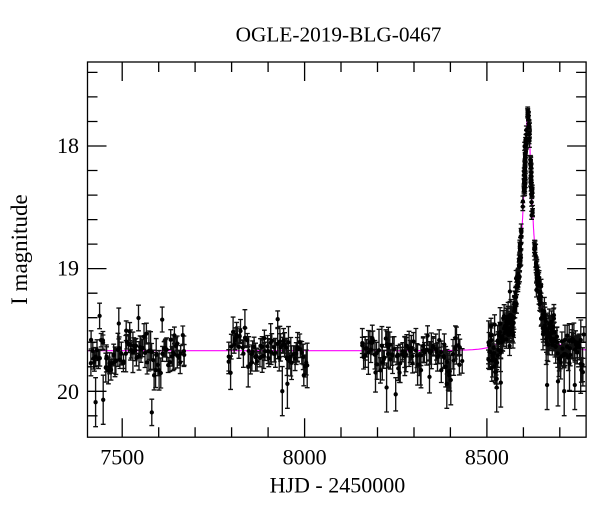 This screenshot has height=512, width=600. Describe the element at coordinates (68, 145) in the screenshot. I see `svg-text: 18` at that location.